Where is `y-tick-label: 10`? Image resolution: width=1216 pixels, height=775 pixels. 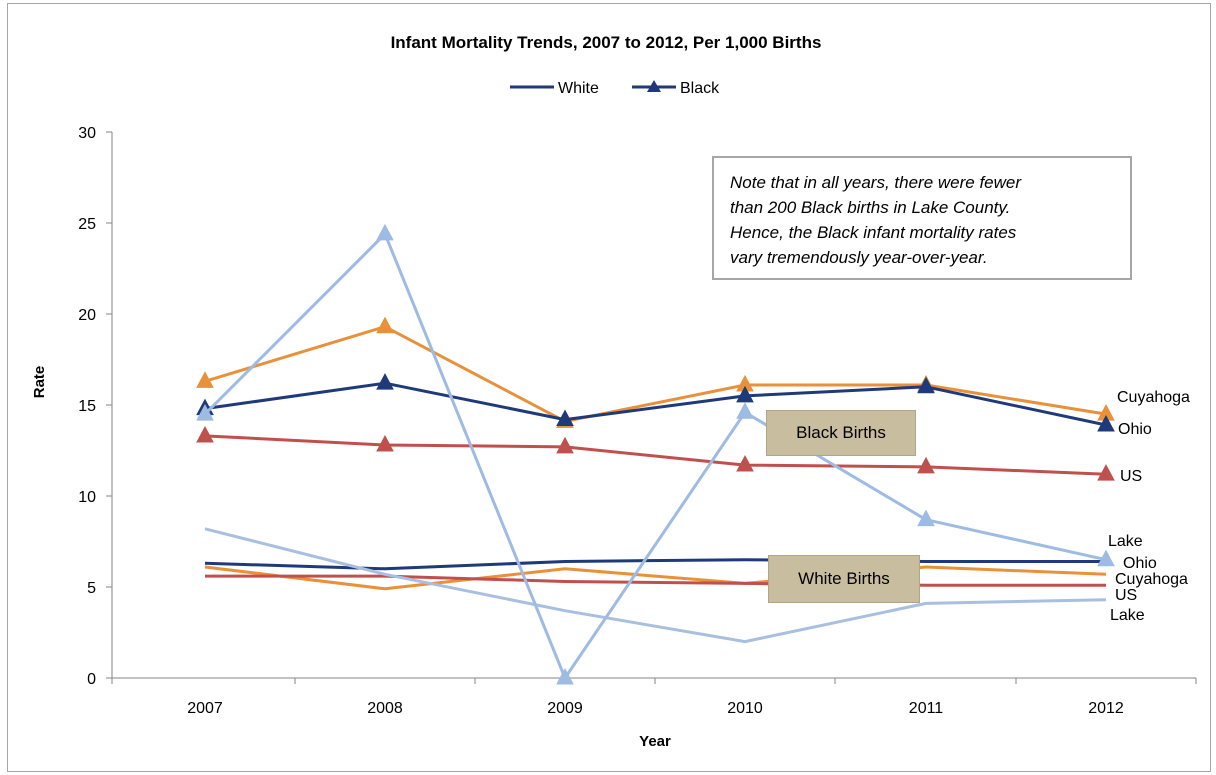 y-tick-label: 10 is located at coordinates (87, 497).